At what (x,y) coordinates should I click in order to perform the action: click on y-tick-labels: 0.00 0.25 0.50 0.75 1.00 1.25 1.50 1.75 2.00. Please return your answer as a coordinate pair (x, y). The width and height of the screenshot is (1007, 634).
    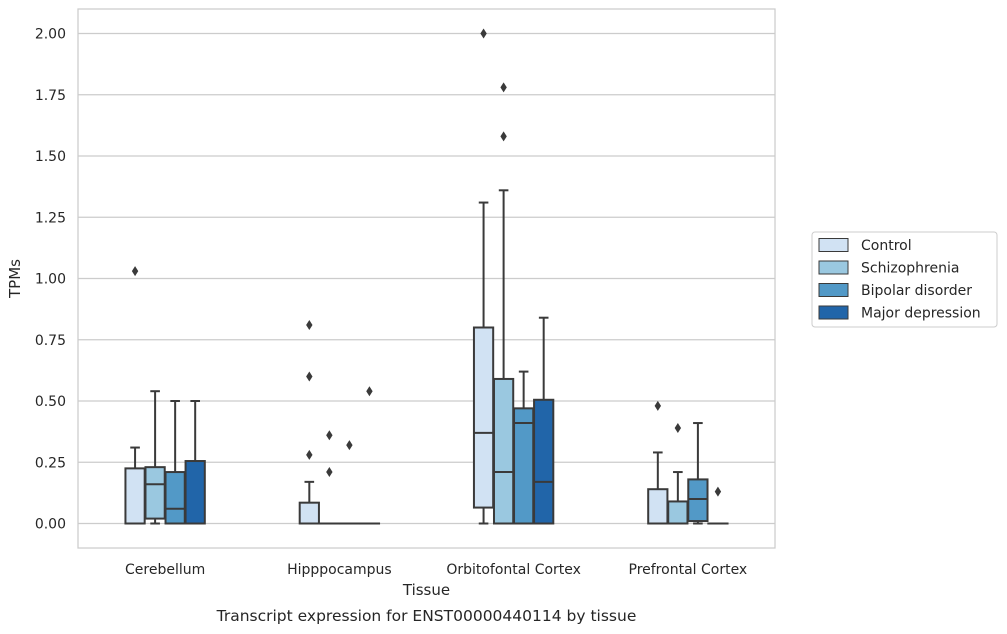
    Looking at the image, I should click on (50, 280).